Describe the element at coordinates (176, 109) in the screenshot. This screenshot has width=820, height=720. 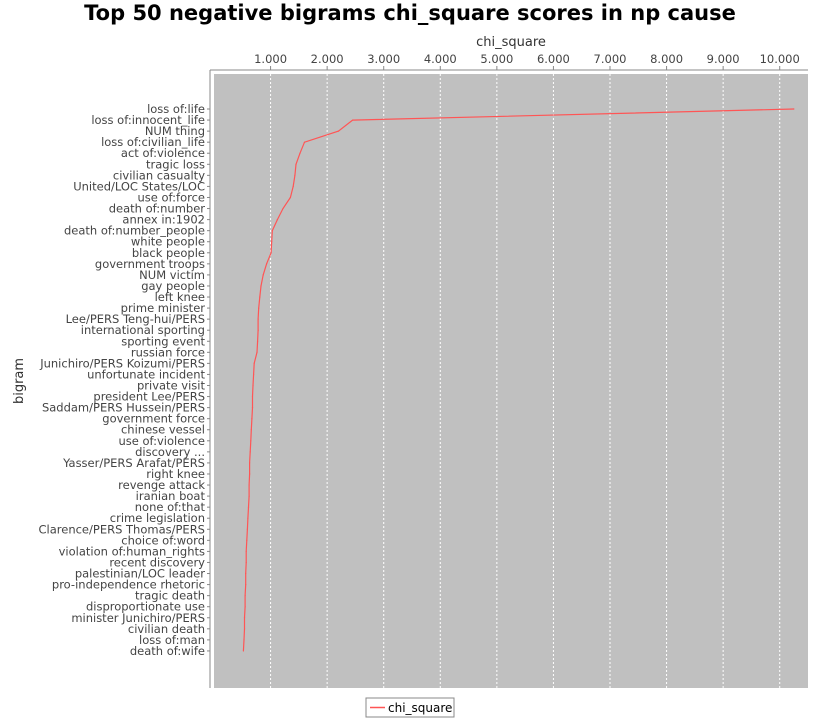
I see `y-tick-label: loss of:life` at that location.